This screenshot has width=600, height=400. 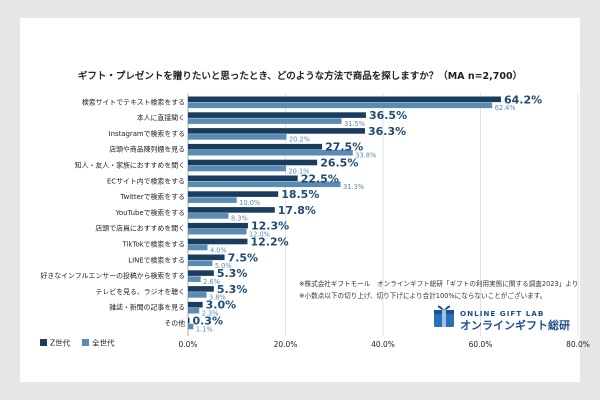 I want to click on legend-swatch-z, so click(x=43, y=342).